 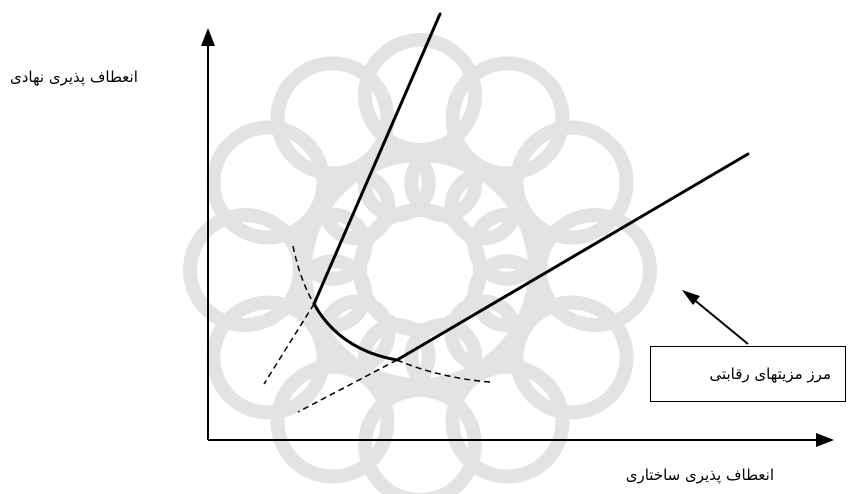 What do you see at coordinates (770, 374) in the screenshot?
I see `annotation-label: مرز مزیتهای رقابتی` at bounding box center [770, 374].